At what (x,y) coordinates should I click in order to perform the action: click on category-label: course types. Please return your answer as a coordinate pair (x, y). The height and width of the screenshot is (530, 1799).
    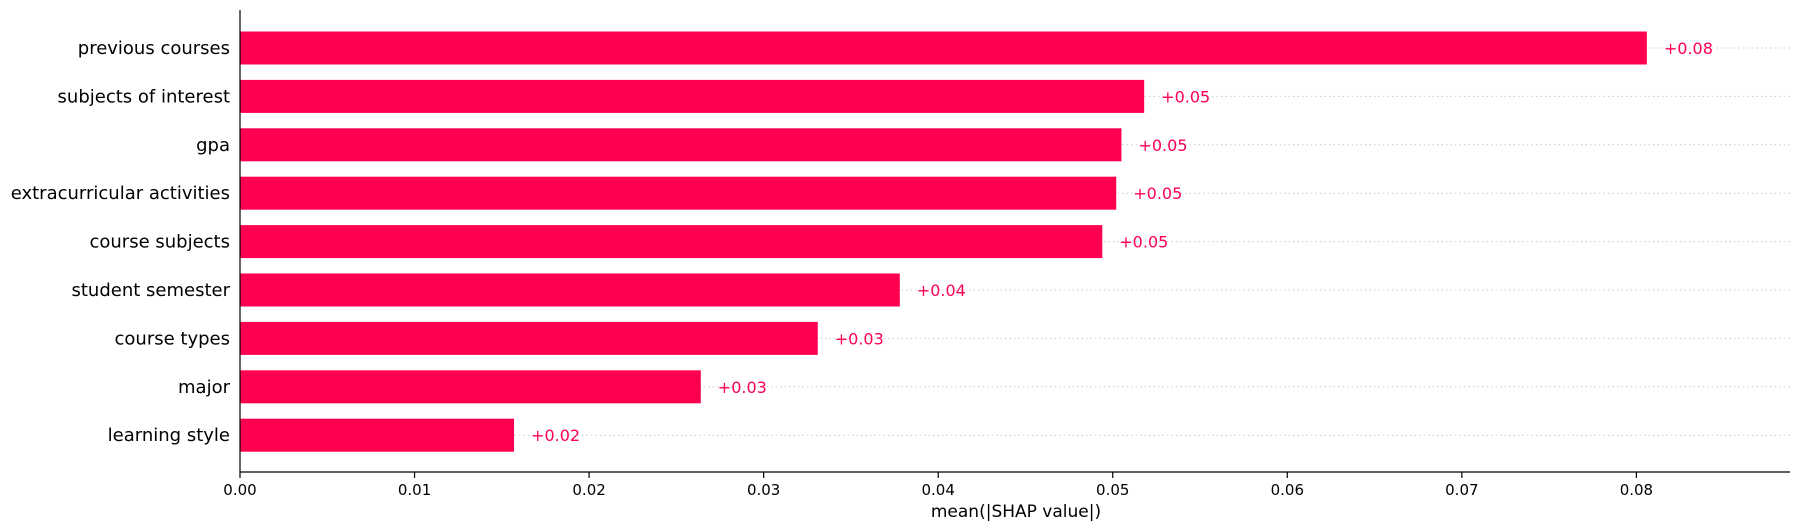
    Looking at the image, I should click on (172, 338).